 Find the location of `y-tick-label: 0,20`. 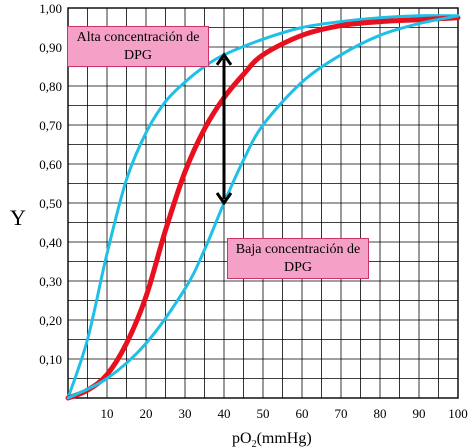

y-tick-label: 0,20 is located at coordinates (50, 320).